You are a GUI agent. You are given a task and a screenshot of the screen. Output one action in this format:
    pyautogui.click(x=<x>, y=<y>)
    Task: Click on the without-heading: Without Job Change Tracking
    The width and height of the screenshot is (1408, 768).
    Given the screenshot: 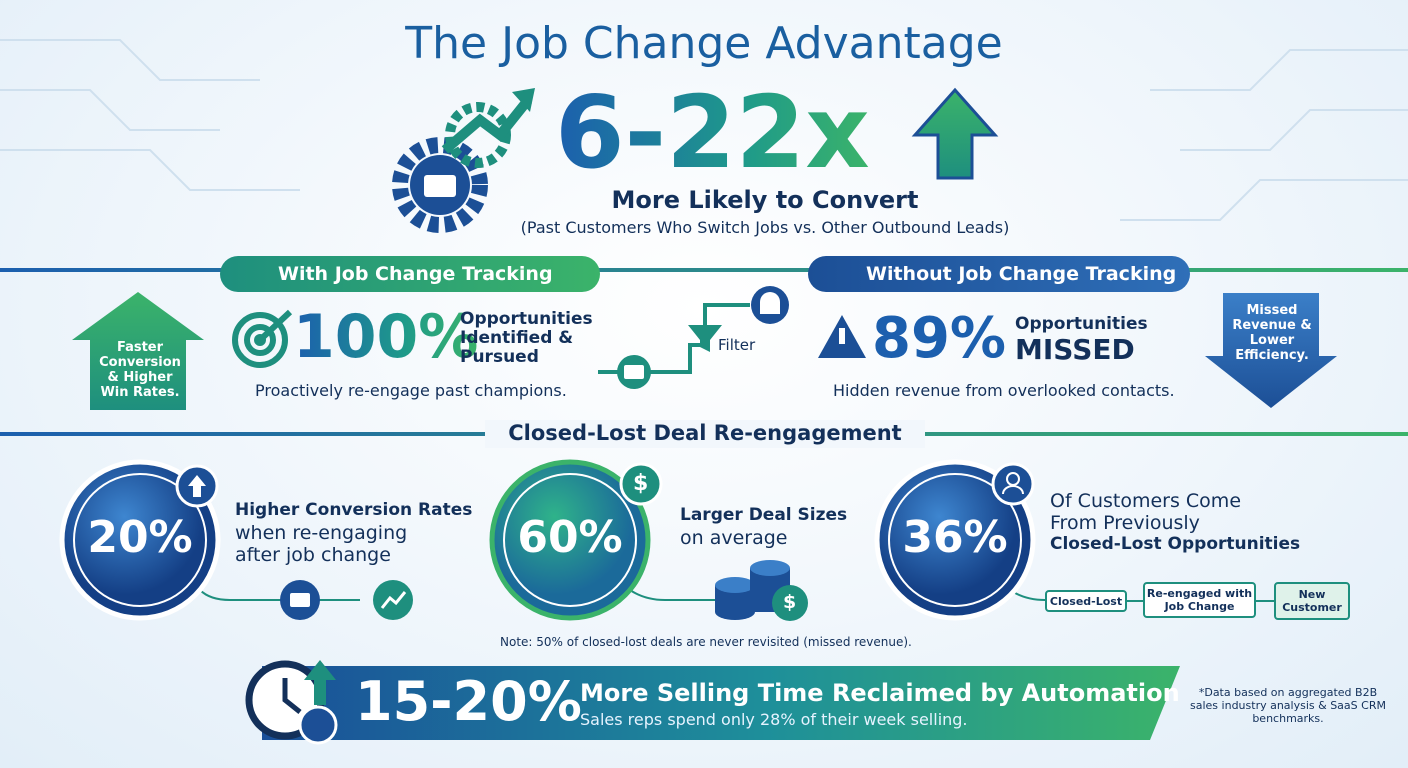 What is the action you would take?
    pyautogui.click(x=999, y=274)
    